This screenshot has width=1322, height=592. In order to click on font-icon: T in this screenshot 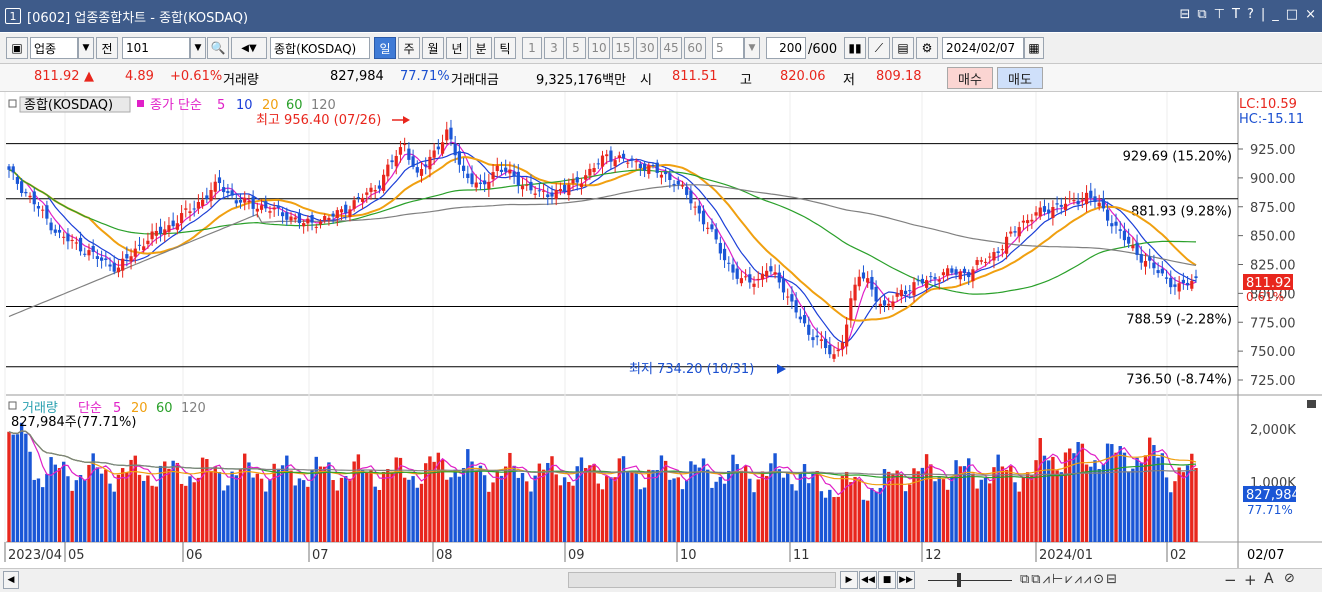, I will do `click(1236, 14)`.